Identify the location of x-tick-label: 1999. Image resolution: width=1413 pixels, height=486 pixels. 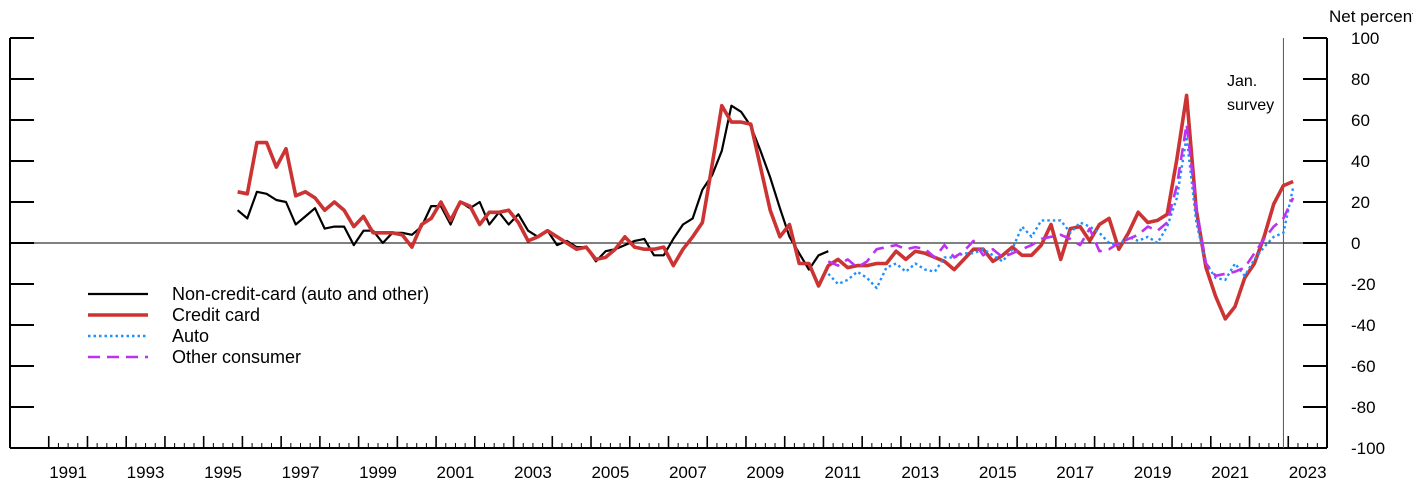
(378, 472).